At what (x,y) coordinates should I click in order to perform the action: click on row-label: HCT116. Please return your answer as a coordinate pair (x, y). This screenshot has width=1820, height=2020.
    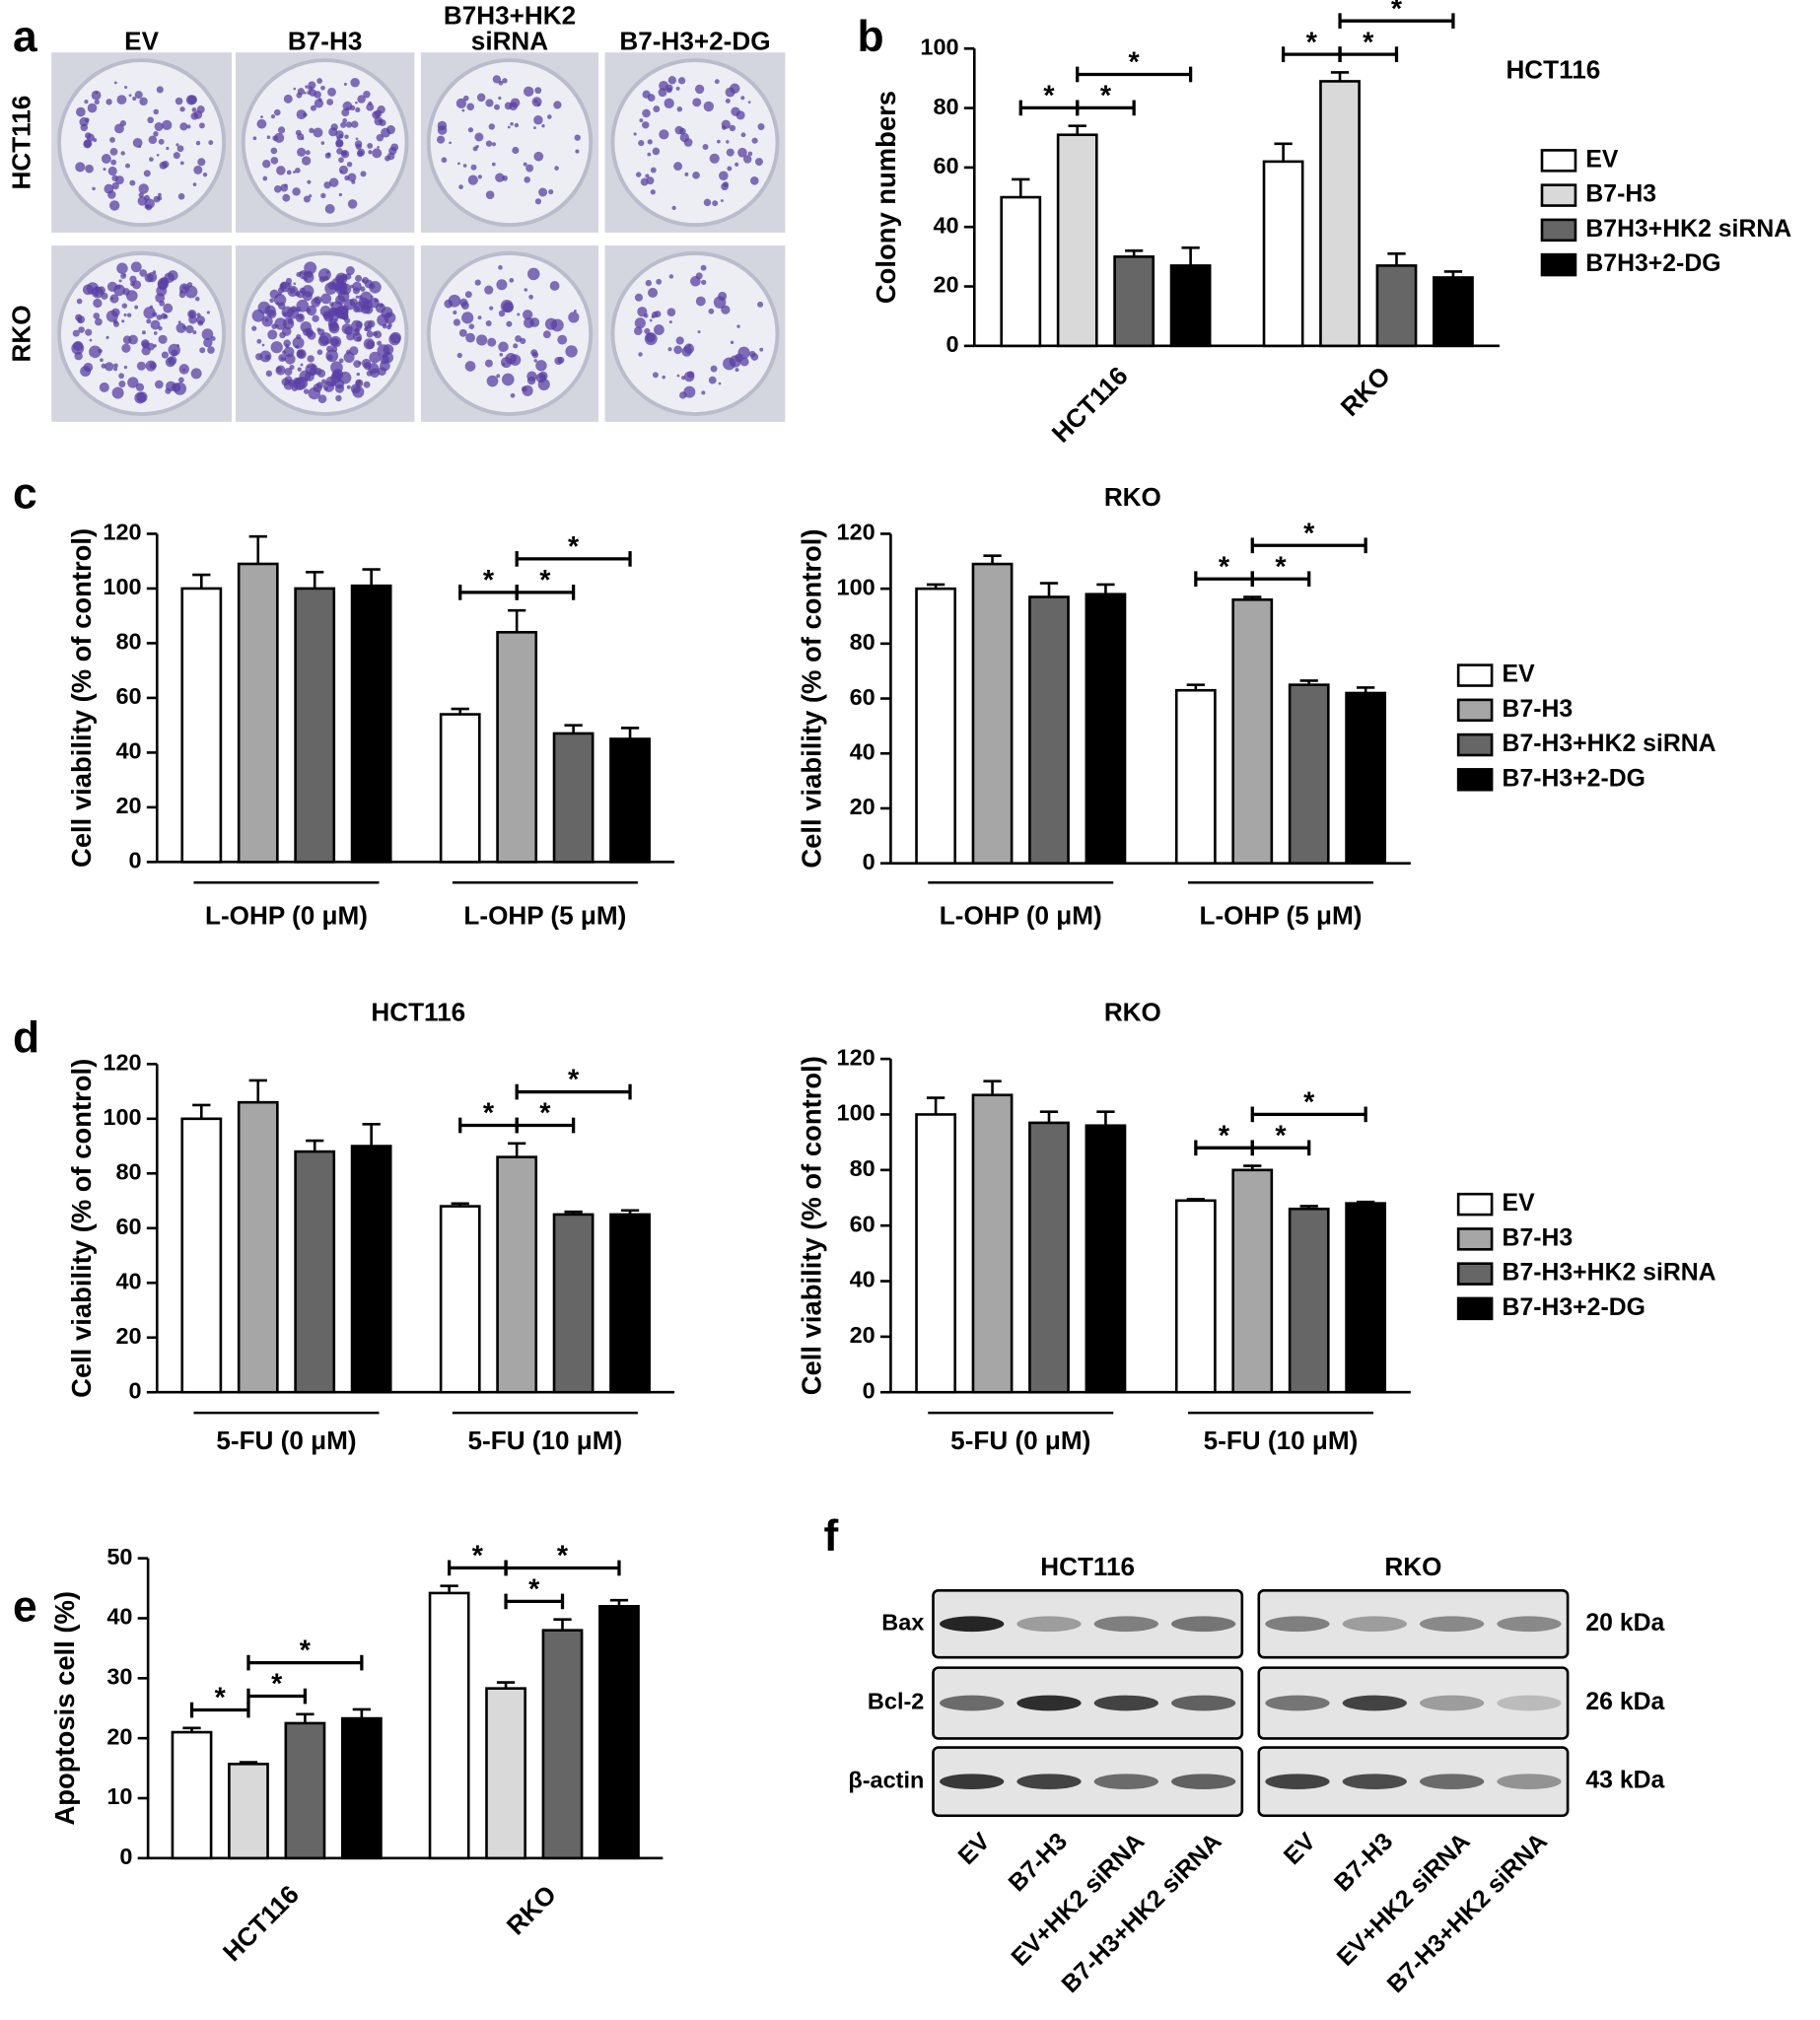
    Looking at the image, I should click on (20, 143).